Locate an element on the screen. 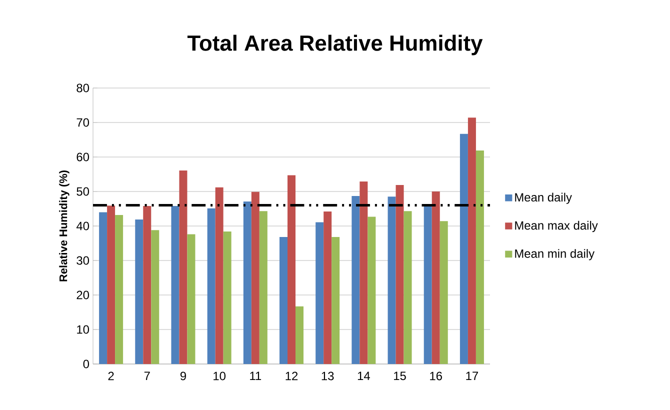 The height and width of the screenshot is (410, 670). y-tick-label: 40 is located at coordinates (83, 226).